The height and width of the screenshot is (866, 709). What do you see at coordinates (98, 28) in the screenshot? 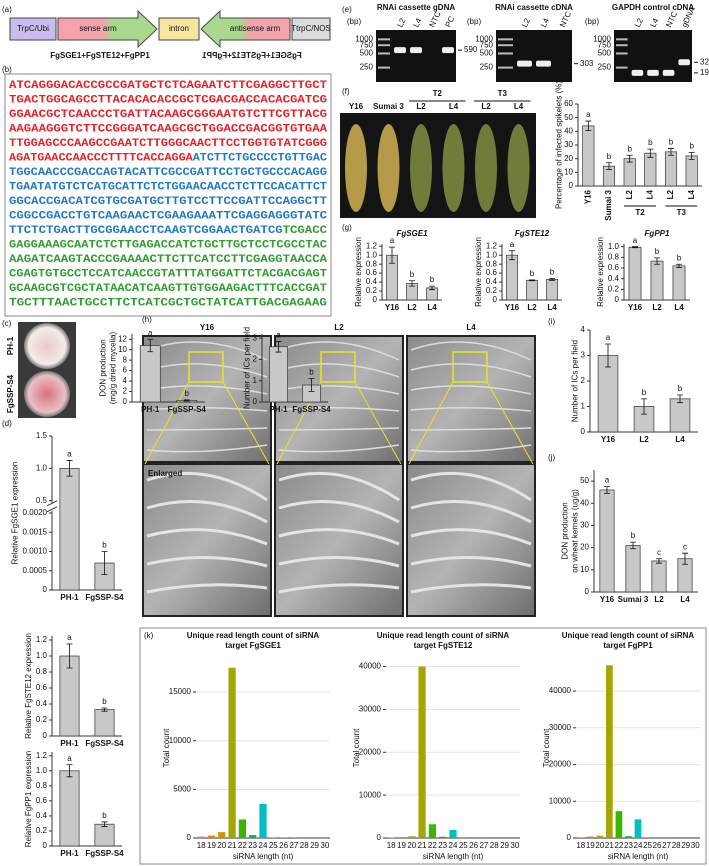
I see `construct-label: sense arm` at bounding box center [98, 28].